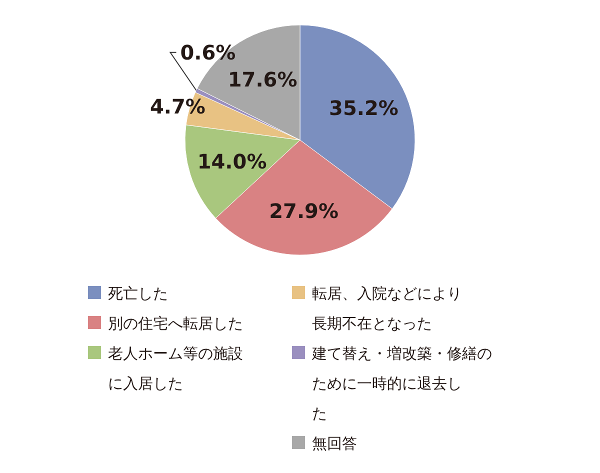  I want to click on data-label: 27.9%, so click(303, 211).